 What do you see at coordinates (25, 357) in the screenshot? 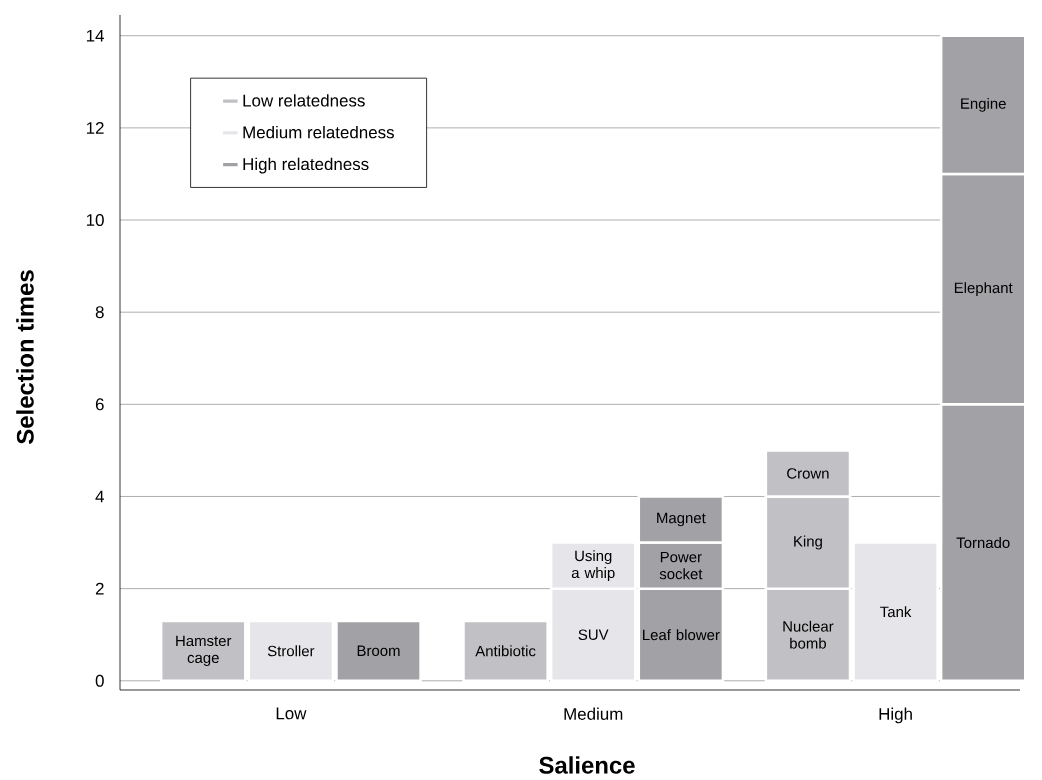
I see `y-axis-title: Selection times` at bounding box center [25, 357].